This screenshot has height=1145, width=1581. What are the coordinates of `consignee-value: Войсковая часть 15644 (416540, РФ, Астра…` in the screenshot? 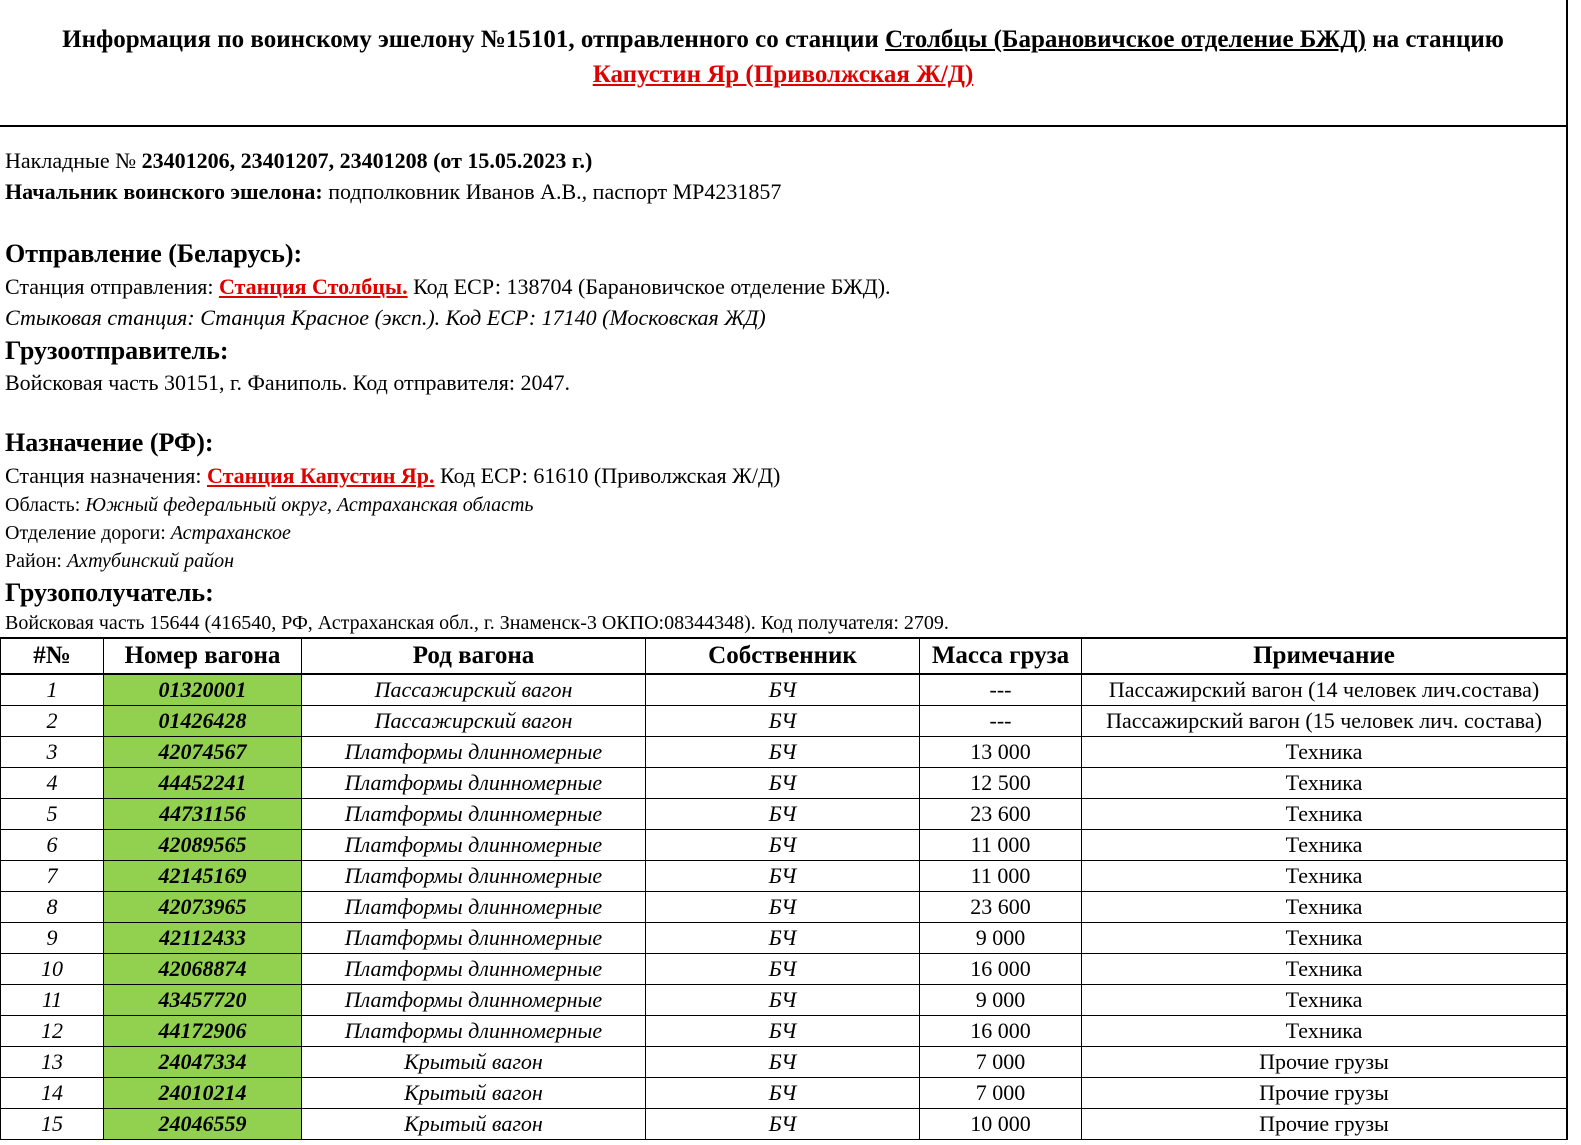 It's located at (477, 623).